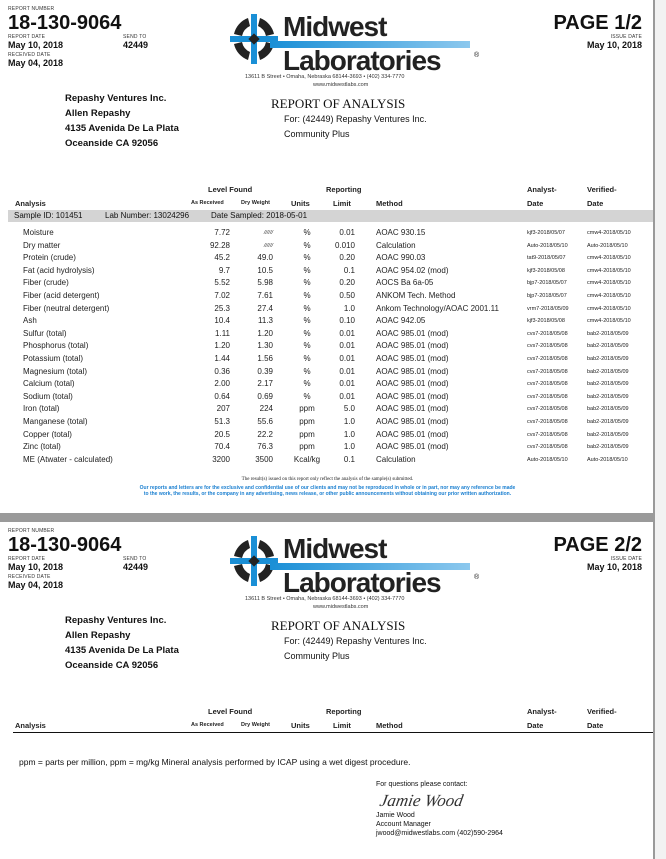 This screenshot has height=859, width=666. Describe the element at coordinates (607, 245) in the screenshot. I see `verified-date-value: Auto-2018/05/10` at that location.